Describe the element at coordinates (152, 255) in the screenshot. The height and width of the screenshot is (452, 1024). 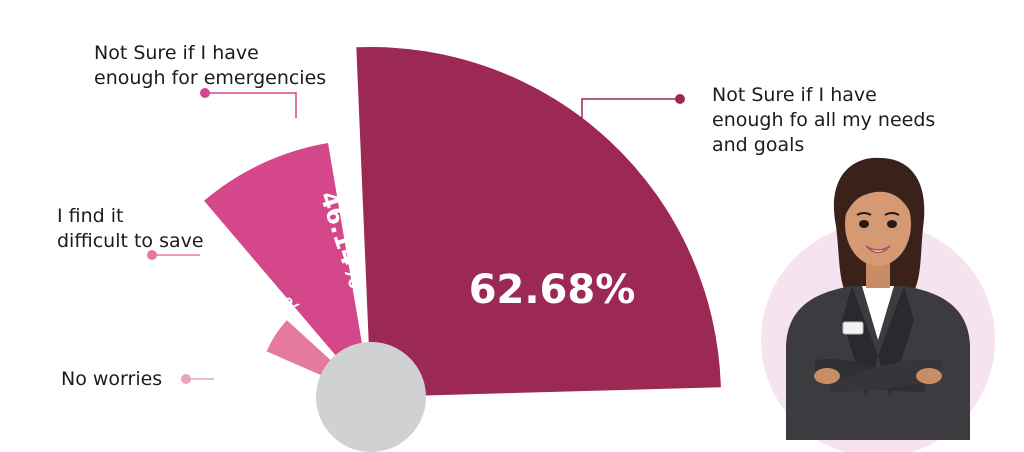
I see `connector-difficult-to-save-dot` at that location.